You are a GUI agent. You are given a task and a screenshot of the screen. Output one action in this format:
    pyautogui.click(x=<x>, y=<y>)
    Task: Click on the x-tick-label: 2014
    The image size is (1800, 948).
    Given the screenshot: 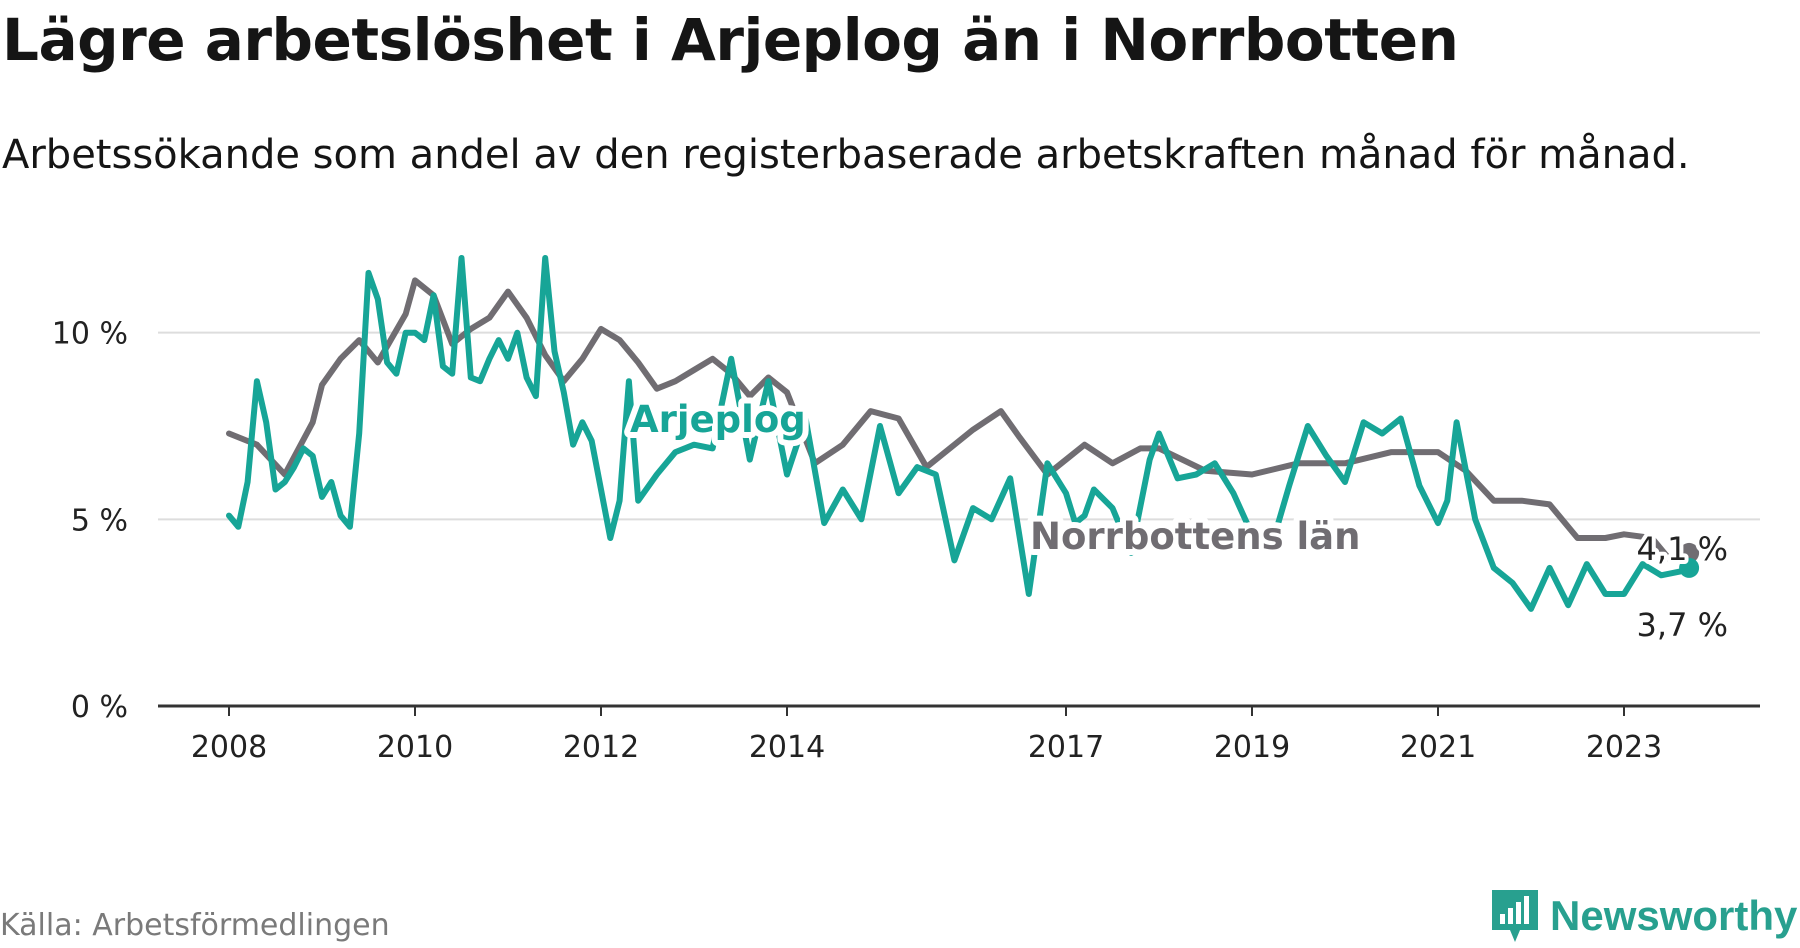 What is the action you would take?
    pyautogui.click(x=787, y=747)
    